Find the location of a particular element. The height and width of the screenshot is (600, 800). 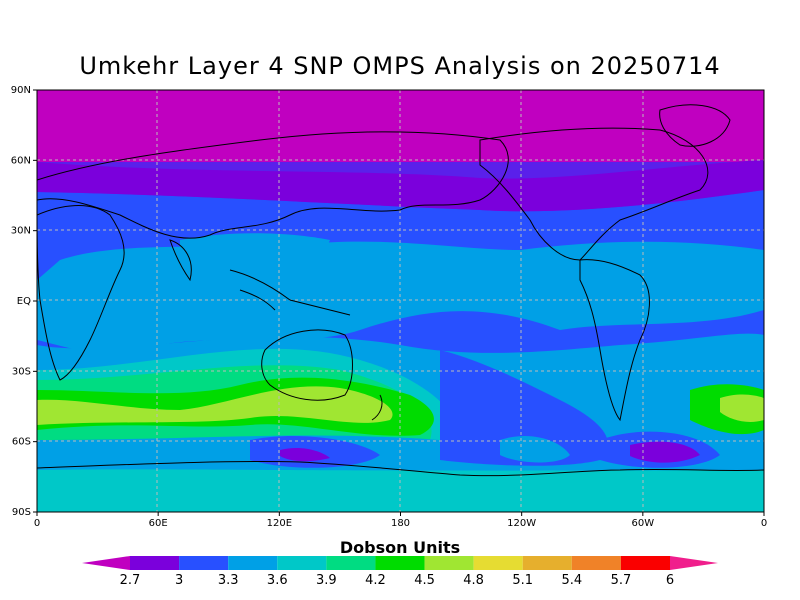

latitude-axis: 90N 60N 30N EQ 30S 60S 90S is located at coordinates (24, 301).